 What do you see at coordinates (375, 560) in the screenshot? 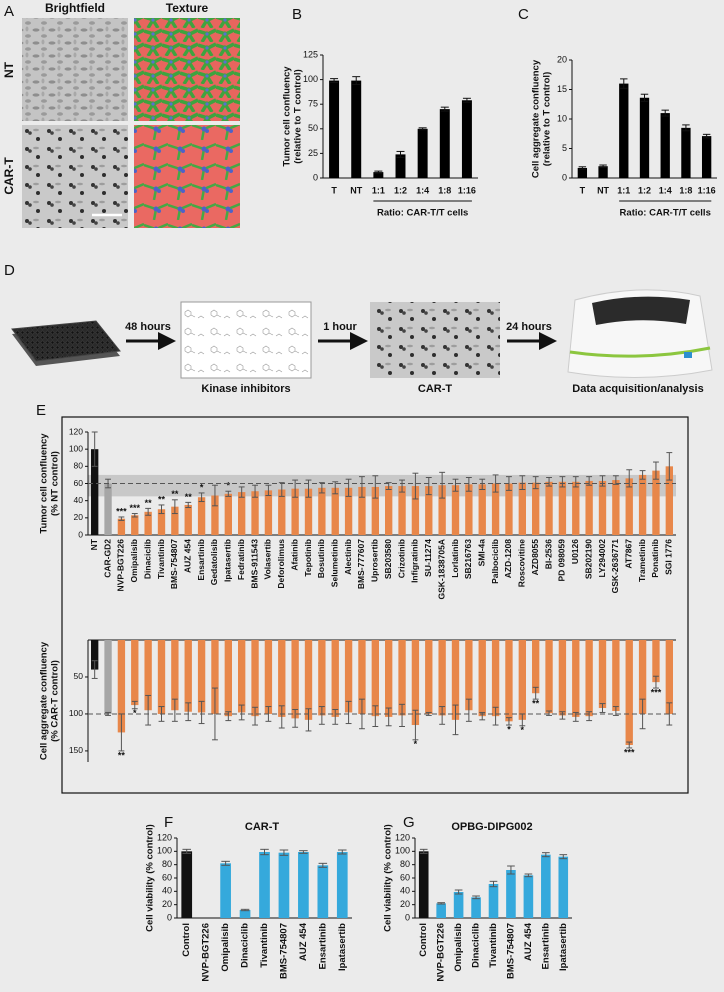
I see `x-tick-label: Uprosertib` at bounding box center [375, 560].